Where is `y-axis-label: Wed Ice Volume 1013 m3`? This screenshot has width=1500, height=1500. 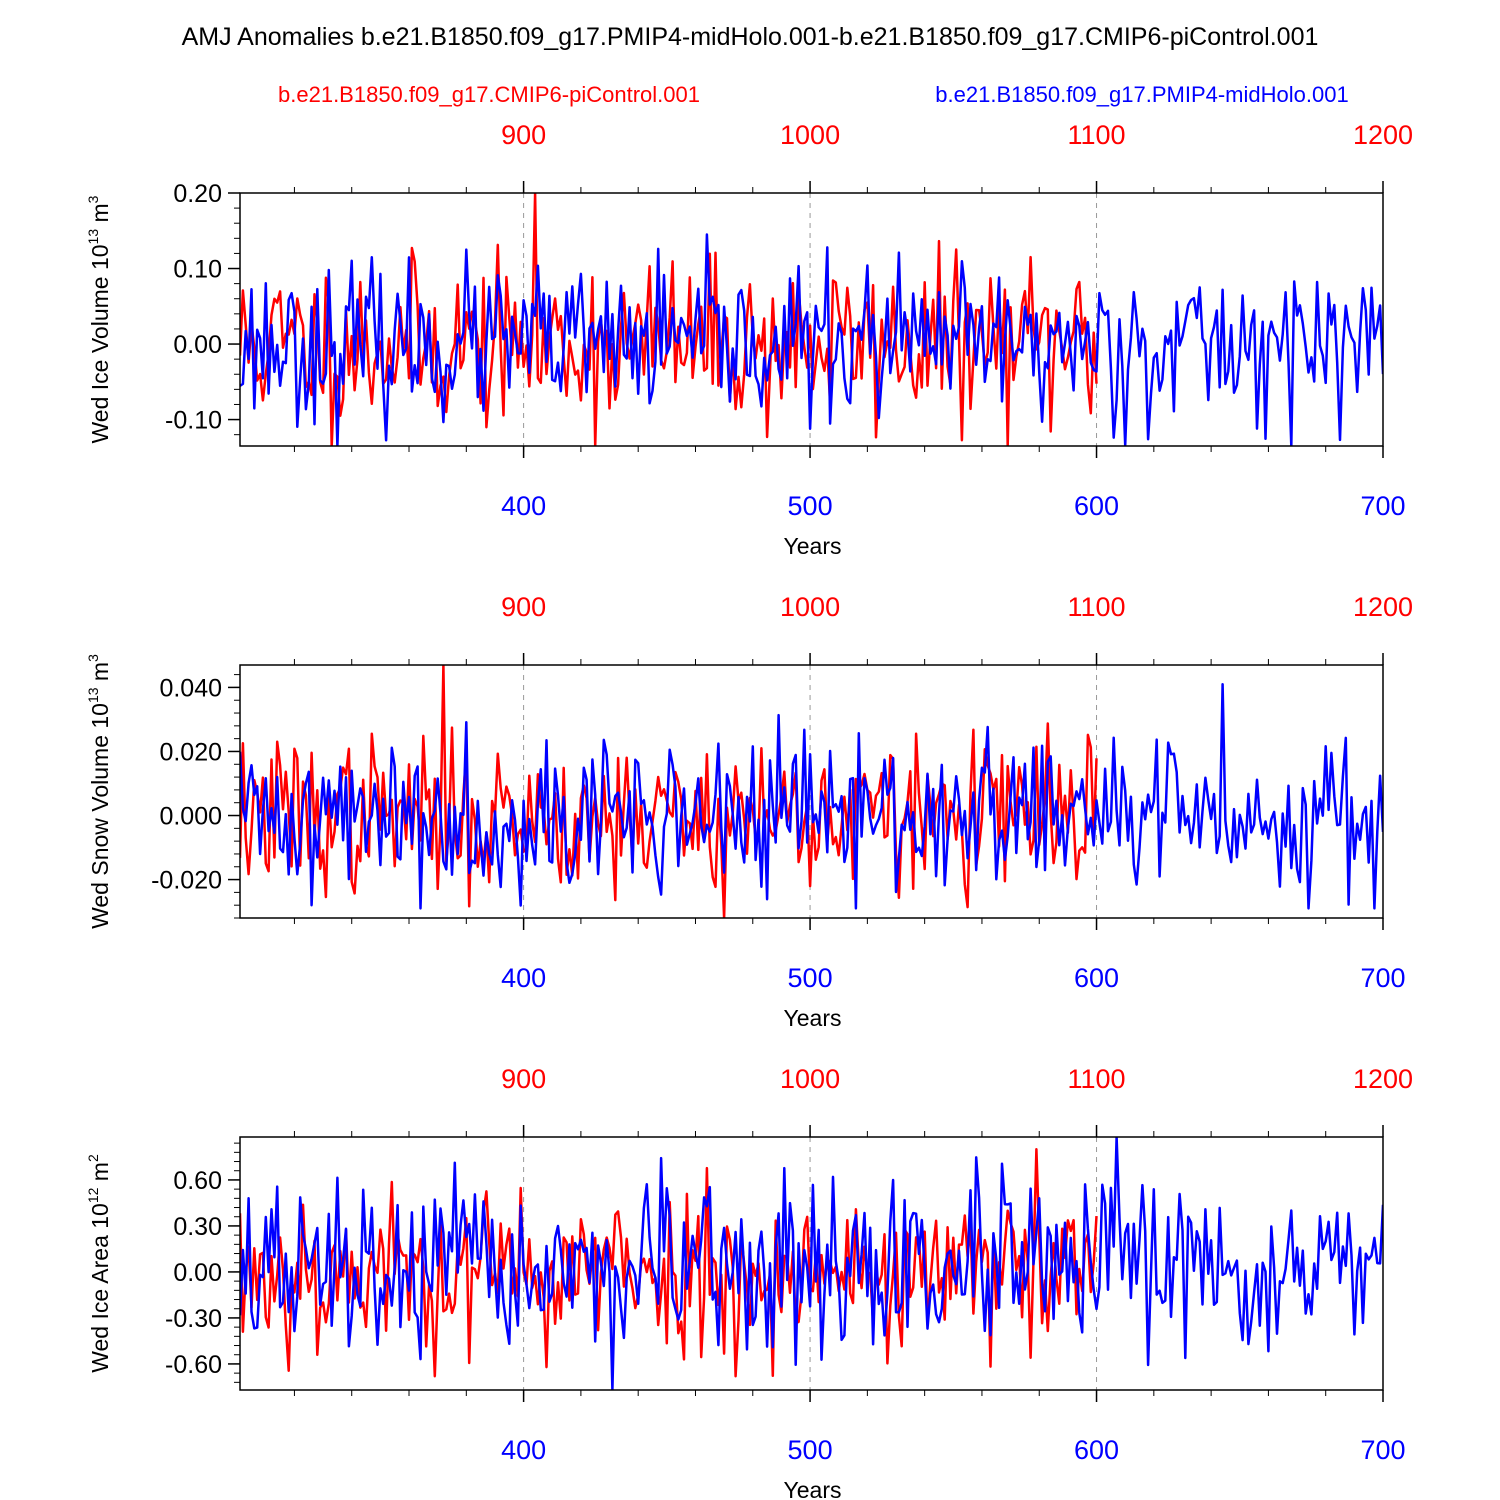 y-axis-label: Wed Ice Volume 1013 m3 is located at coordinates (99, 319).